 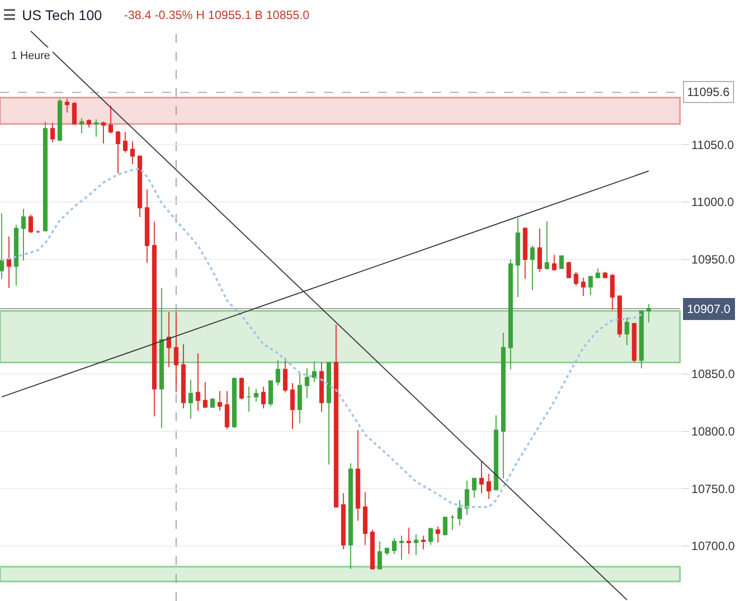 I want to click on y-tick-label: 10750.0, so click(x=713, y=489).